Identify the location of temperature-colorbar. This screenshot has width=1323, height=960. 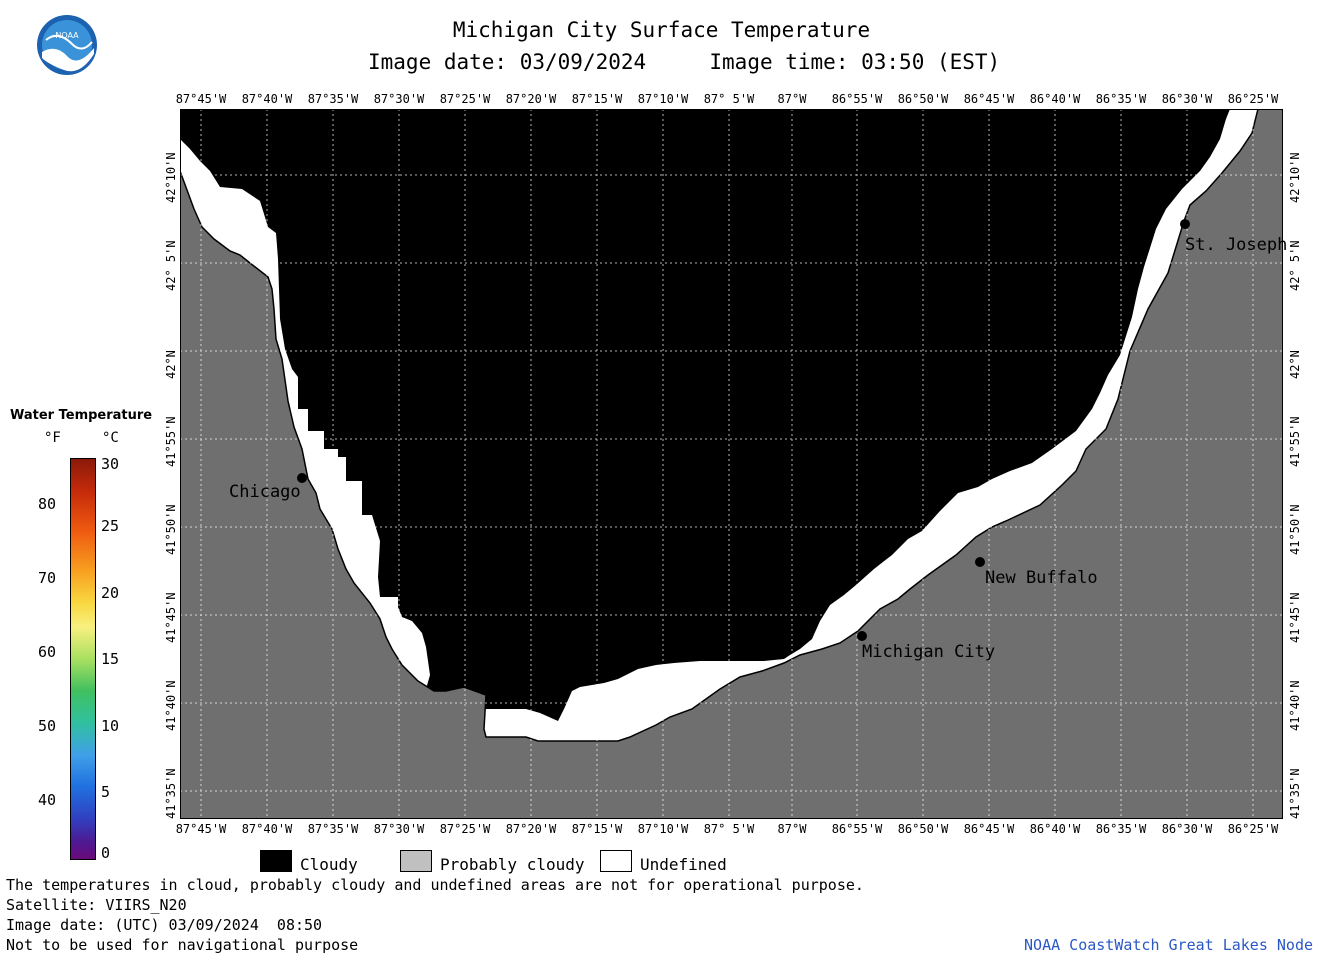
(83, 659).